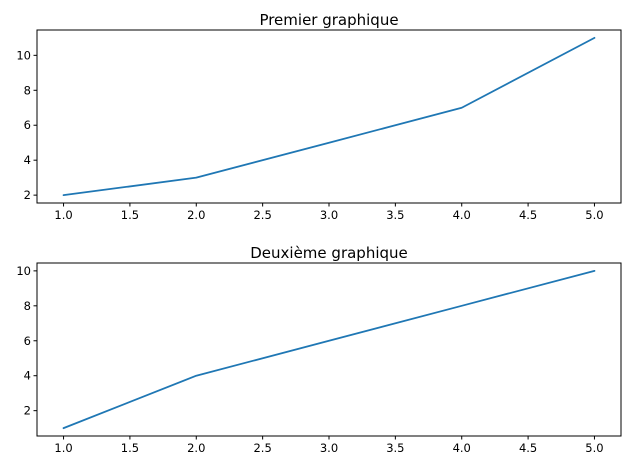 The height and width of the screenshot is (469, 630). What do you see at coordinates (329, 253) in the screenshot?
I see `chart-title: Deuxième graphique` at bounding box center [329, 253].